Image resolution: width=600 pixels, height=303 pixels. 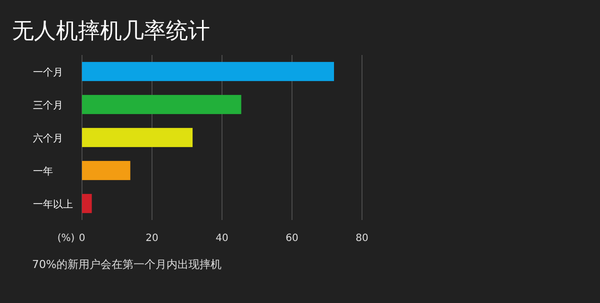 What do you see at coordinates (66, 238) in the screenshot?
I see `x-axis-title: (%)` at bounding box center [66, 238].